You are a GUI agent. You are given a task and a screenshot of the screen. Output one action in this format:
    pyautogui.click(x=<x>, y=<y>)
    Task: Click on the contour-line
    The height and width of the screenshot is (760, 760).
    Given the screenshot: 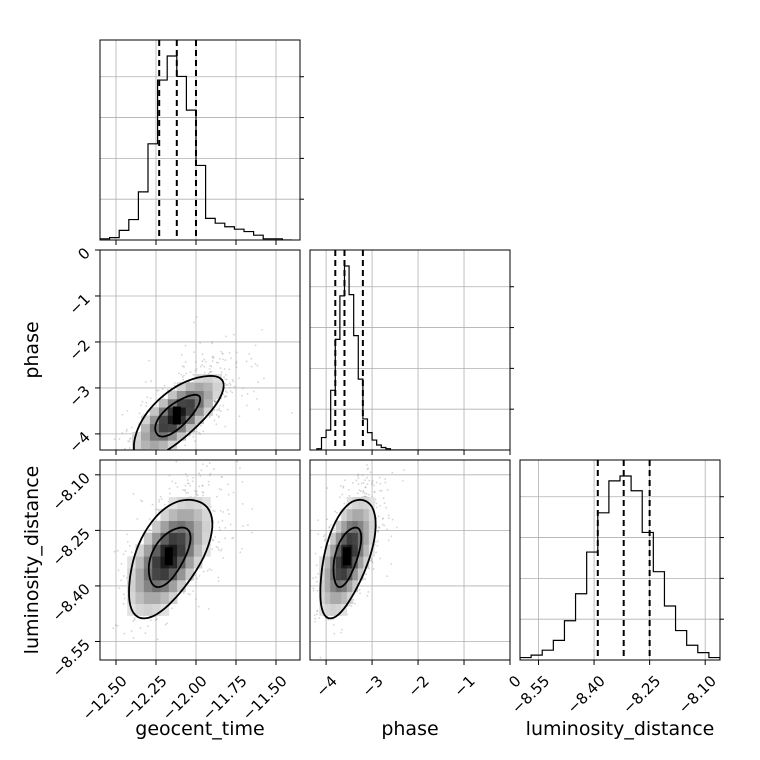 What is the action you would take?
    pyautogui.click(x=348, y=559)
    